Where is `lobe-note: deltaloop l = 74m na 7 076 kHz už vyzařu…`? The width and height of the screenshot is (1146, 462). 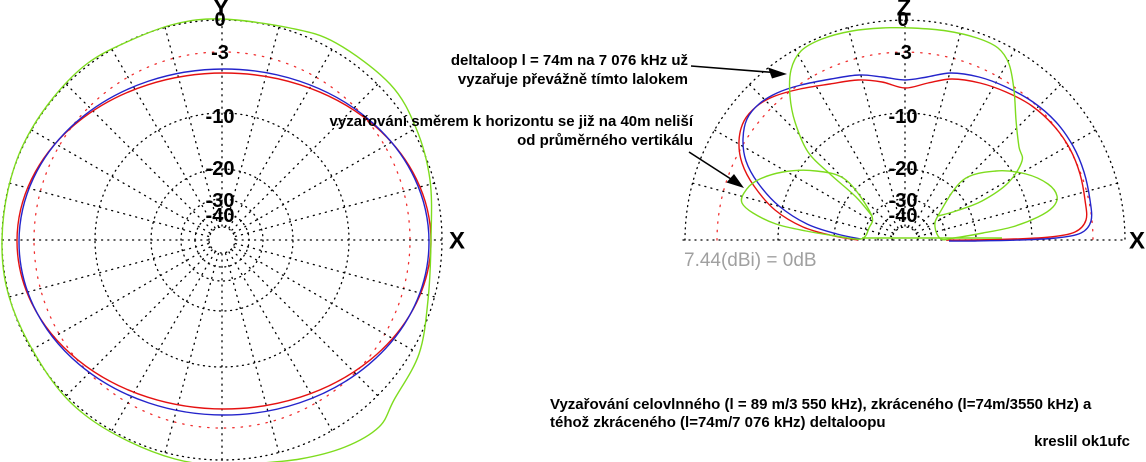
lobe-note: deltaloop l = 74m na 7 076 kHz už vyzařu… is located at coordinates (569, 70).